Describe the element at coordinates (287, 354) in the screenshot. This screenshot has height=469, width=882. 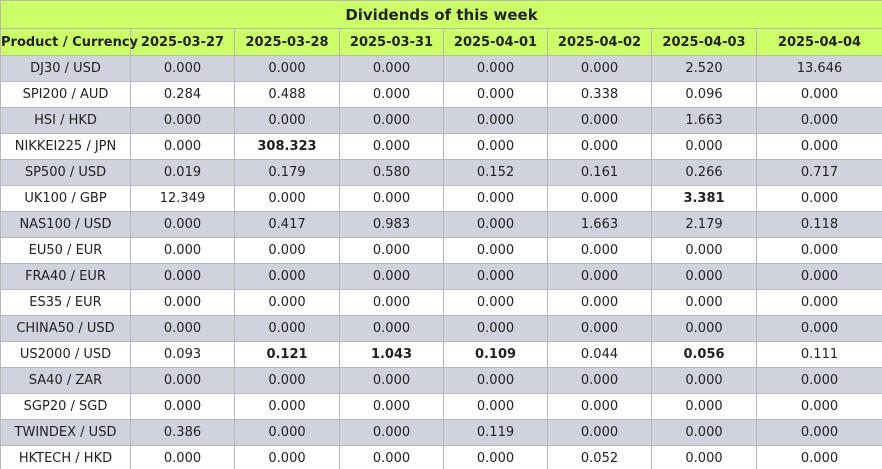
I see `dividend-value-cell: 0.121` at that location.